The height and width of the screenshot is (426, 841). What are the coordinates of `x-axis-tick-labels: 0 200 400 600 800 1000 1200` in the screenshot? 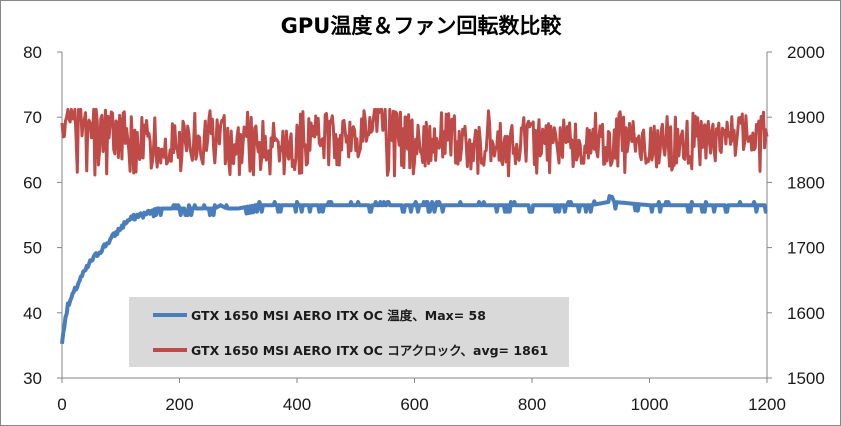 It's located at (421, 404).